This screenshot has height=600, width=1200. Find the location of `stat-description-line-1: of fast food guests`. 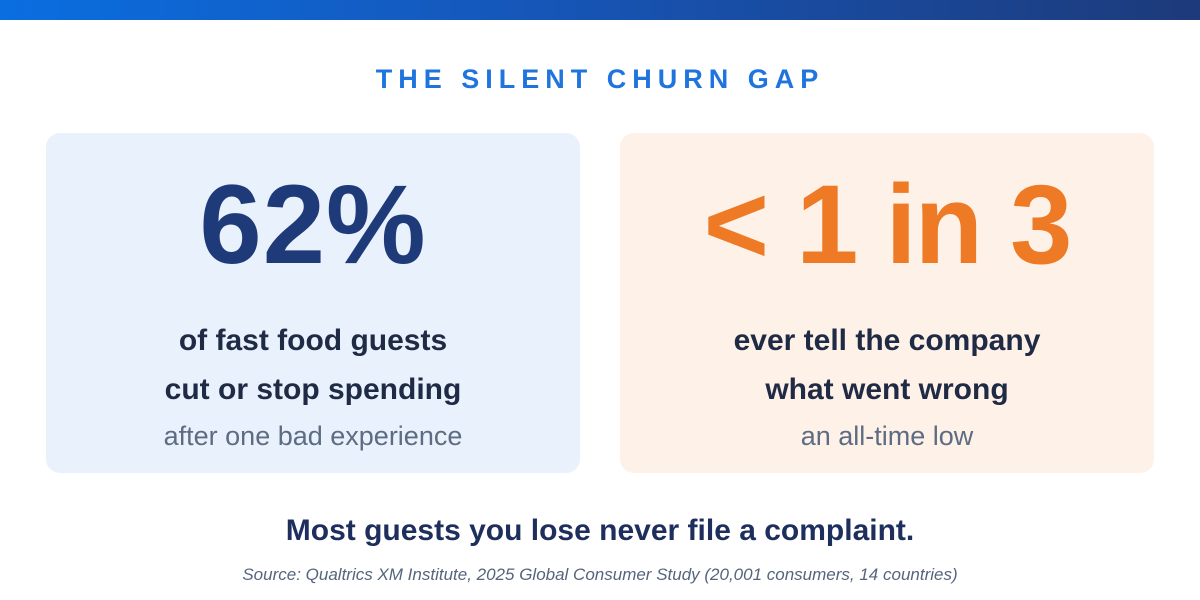

stat-description-line-1: of fast food guests is located at coordinates (313, 340).